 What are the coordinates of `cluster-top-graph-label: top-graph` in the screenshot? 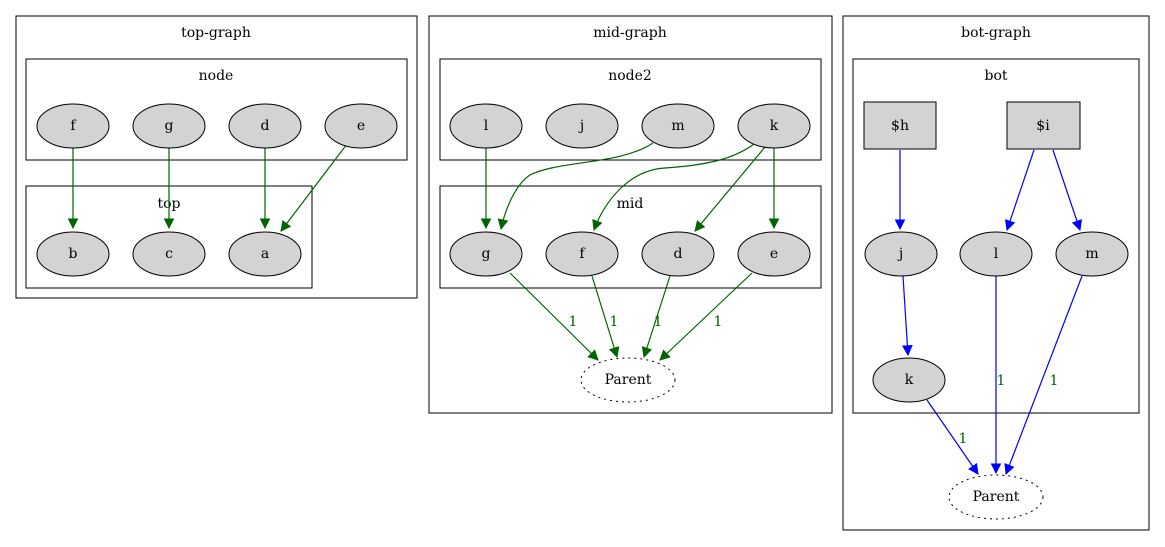 It's located at (216, 33).